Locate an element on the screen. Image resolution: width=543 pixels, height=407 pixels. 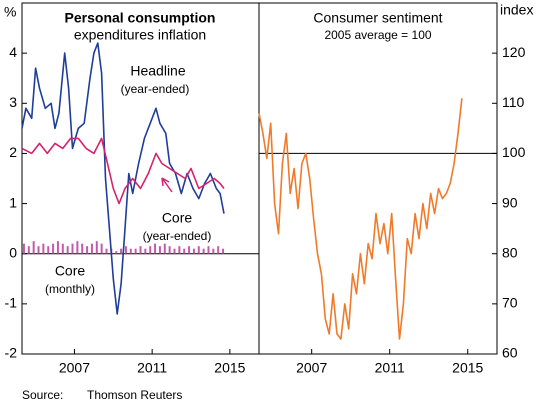
panel-title: Consumer sentiment is located at coordinates (377, 18).